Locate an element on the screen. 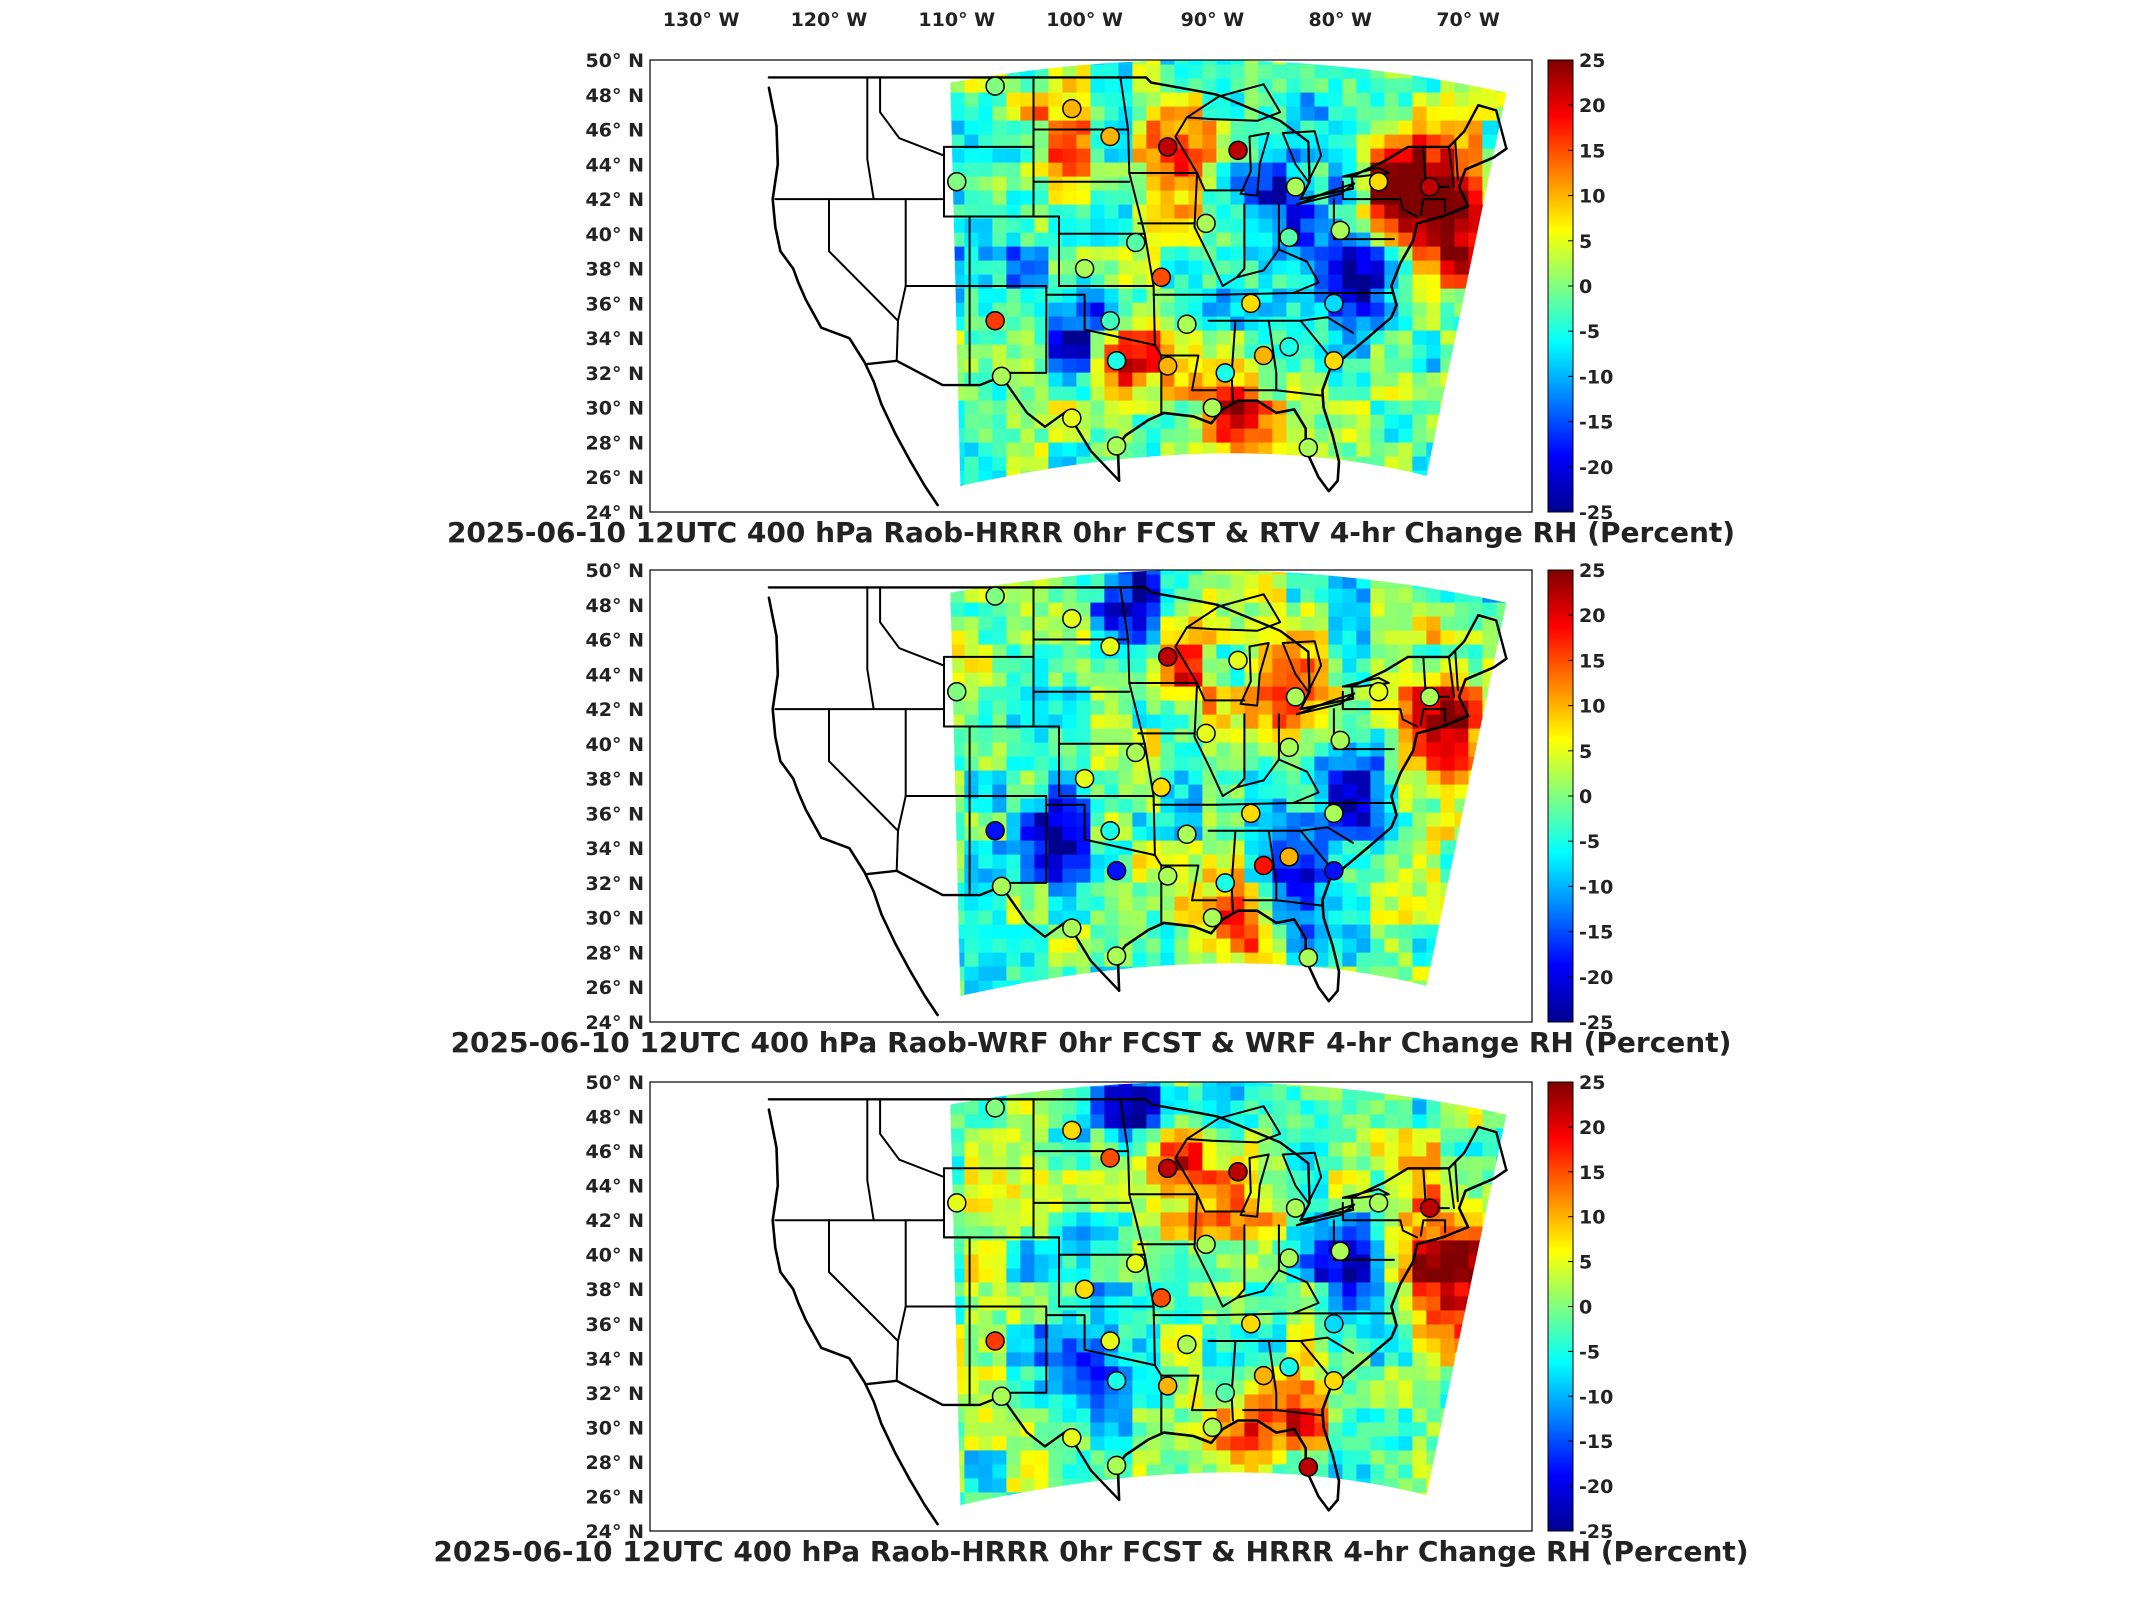 This screenshot has width=2133, height=1600. longitude-tick-label: 120° W is located at coordinates (829, 20).